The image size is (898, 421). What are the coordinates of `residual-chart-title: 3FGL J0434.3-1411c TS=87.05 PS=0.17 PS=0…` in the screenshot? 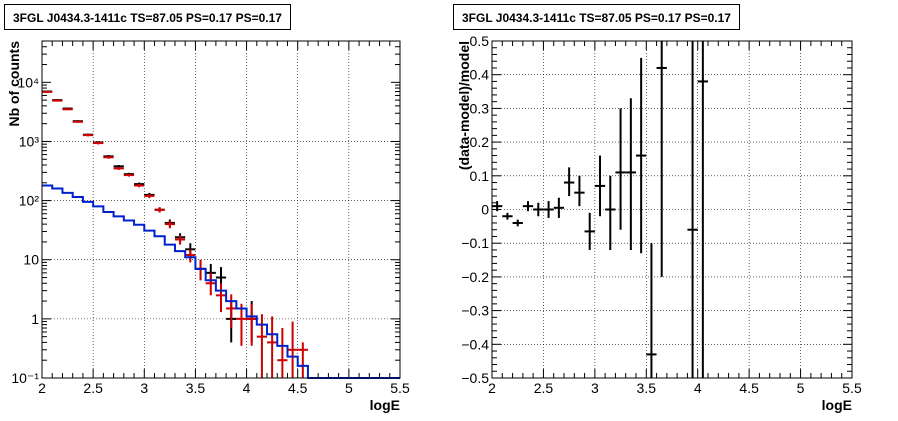 It's located at (596, 17).